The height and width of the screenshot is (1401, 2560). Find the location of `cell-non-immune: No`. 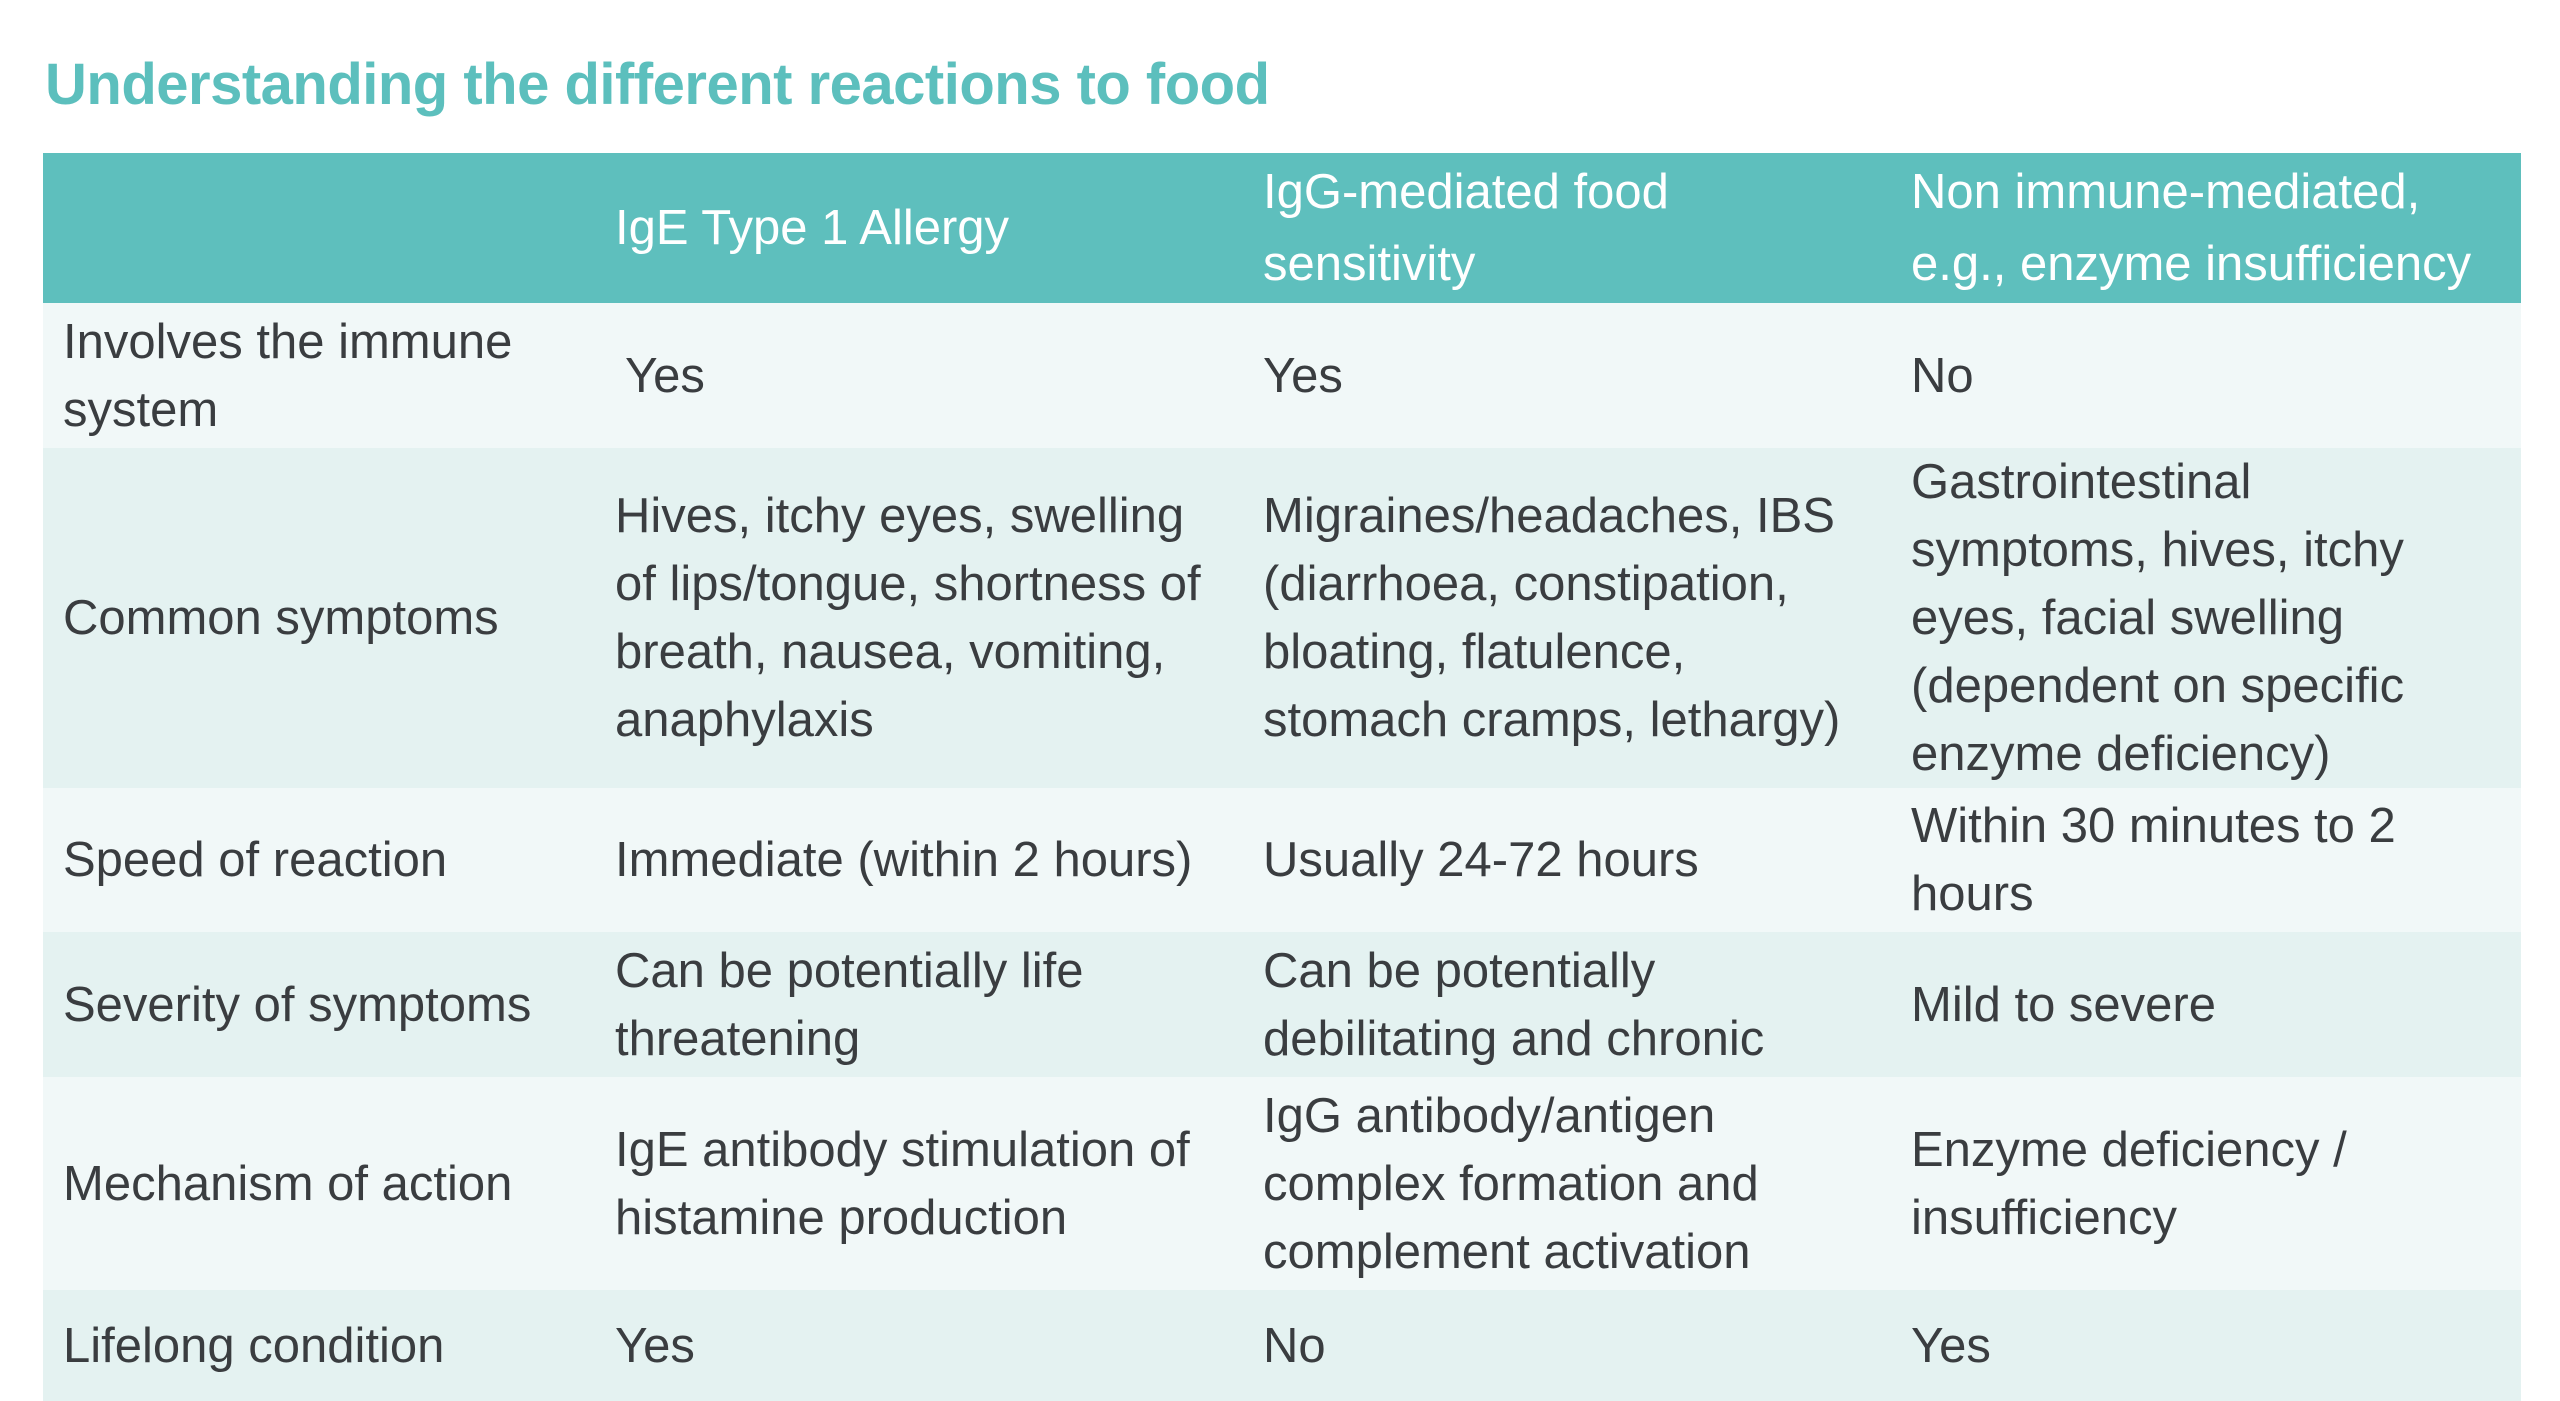

cell-non-immune: No is located at coordinates (1942, 375).